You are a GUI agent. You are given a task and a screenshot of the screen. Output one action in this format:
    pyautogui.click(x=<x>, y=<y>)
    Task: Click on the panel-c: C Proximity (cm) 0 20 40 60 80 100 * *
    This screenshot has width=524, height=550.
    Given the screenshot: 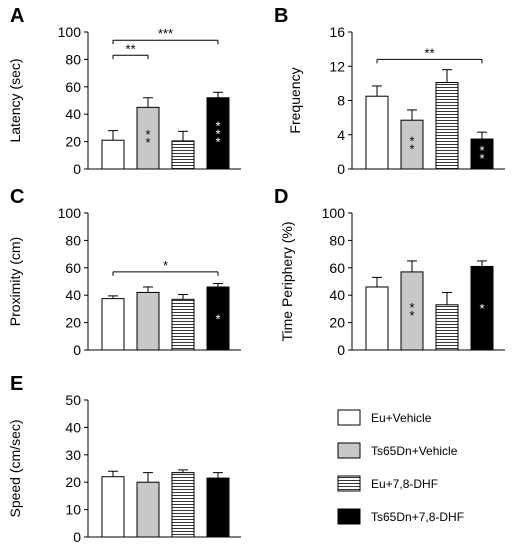 What is the action you would take?
    pyautogui.click(x=124, y=272)
    